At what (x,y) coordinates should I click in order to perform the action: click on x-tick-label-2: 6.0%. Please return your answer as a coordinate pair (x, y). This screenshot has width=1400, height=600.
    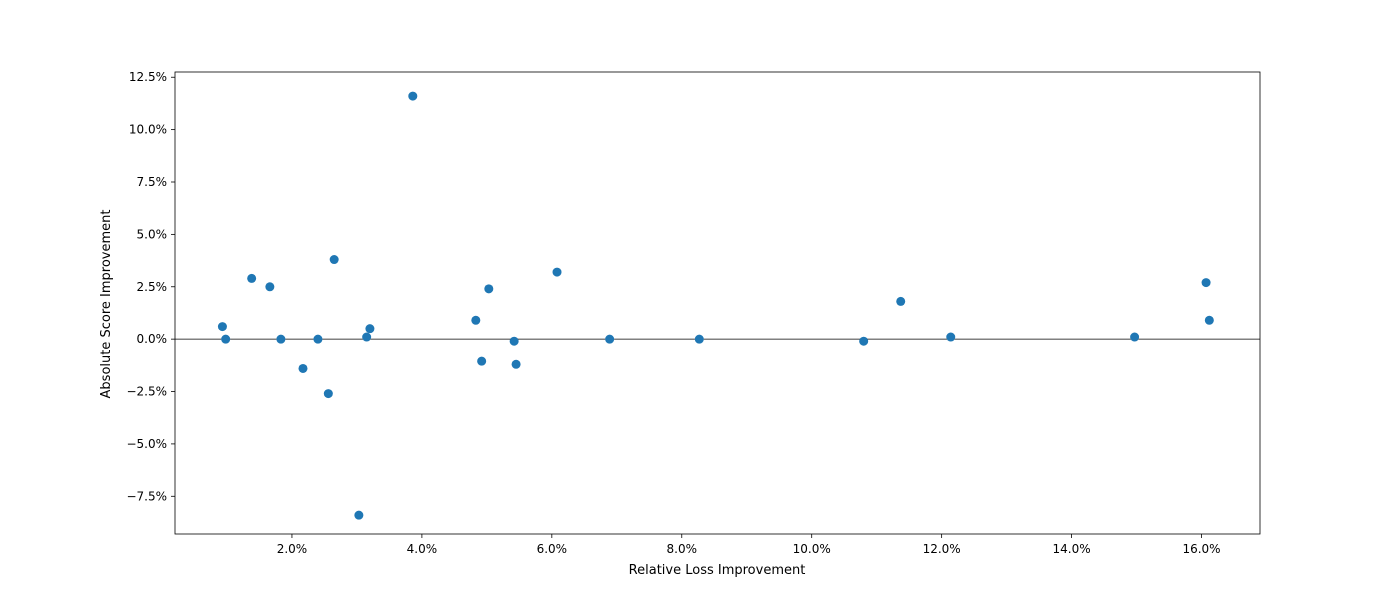
    Looking at the image, I should click on (552, 549).